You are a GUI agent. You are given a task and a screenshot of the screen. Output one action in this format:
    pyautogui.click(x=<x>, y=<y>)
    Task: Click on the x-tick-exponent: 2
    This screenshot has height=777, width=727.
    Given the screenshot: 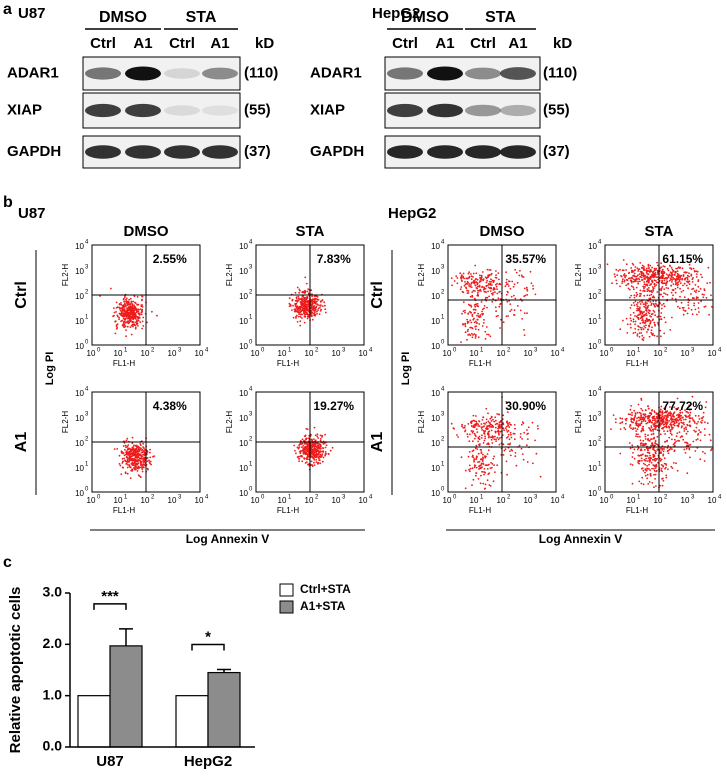 What is the action you would take?
    pyautogui.click(x=509, y=498)
    